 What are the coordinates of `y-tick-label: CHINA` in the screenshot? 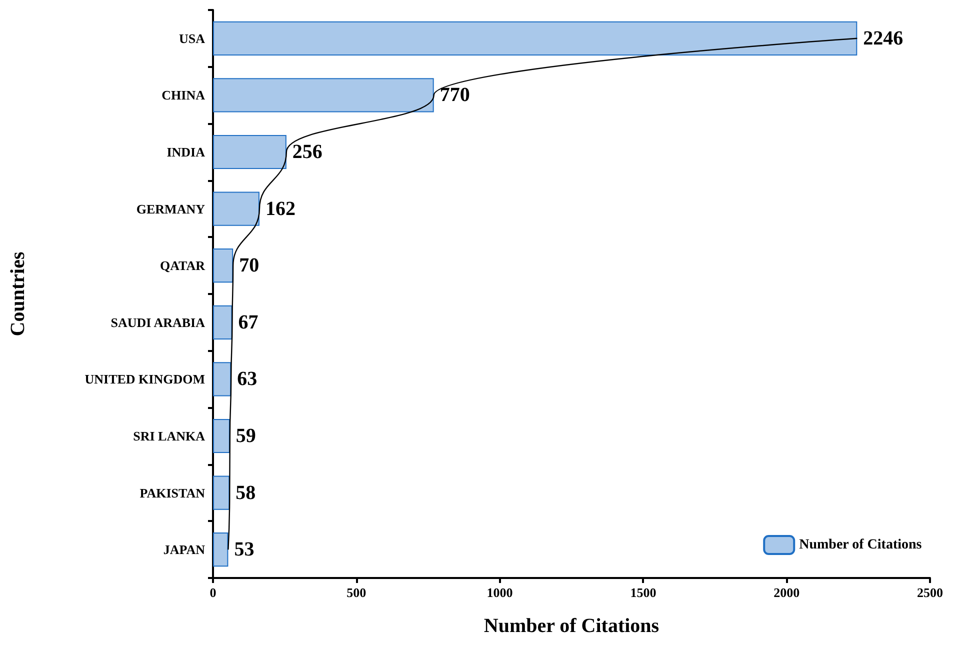 It's located at (184, 95).